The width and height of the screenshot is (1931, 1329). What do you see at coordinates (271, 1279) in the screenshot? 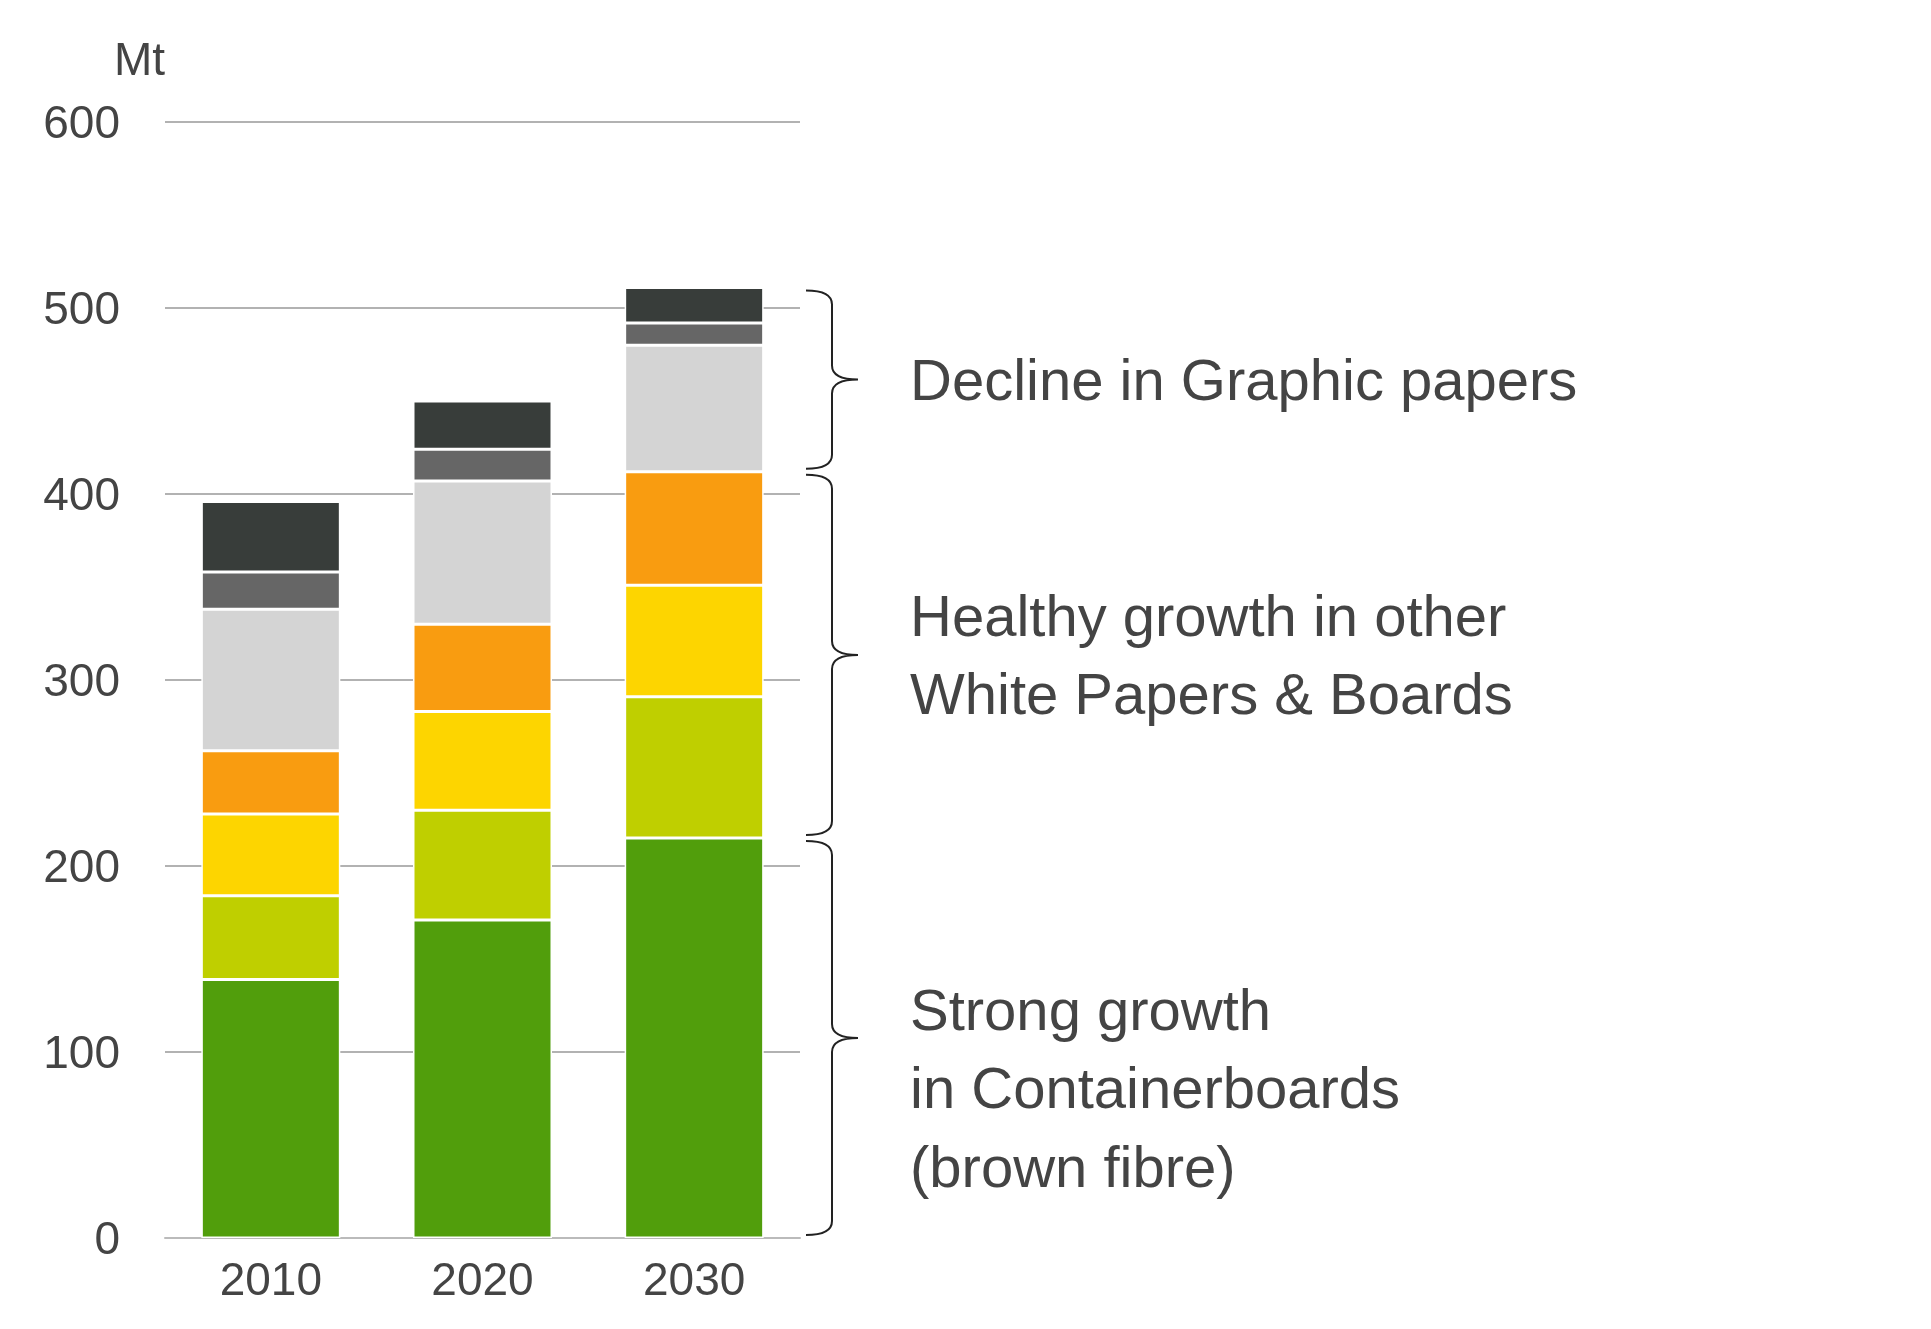
I see `x-tick-label: 2010` at bounding box center [271, 1279].